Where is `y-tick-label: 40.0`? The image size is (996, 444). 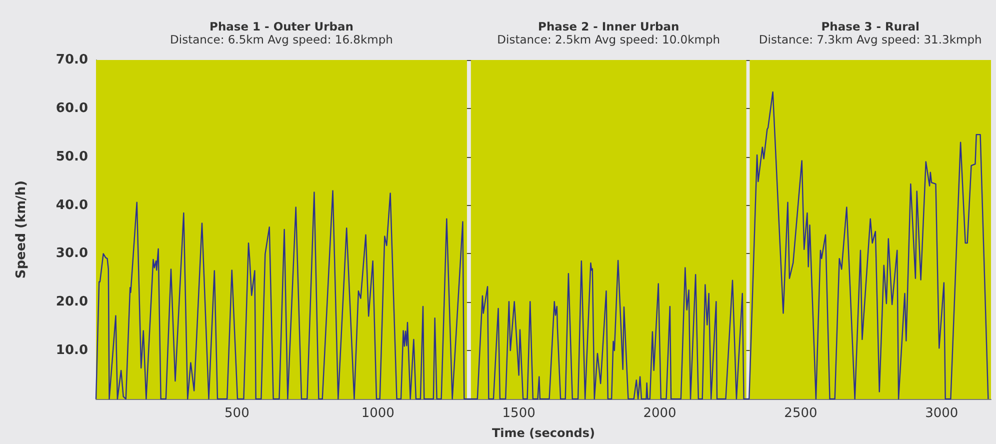 y-tick-label: 40.0 is located at coordinates (72, 205).